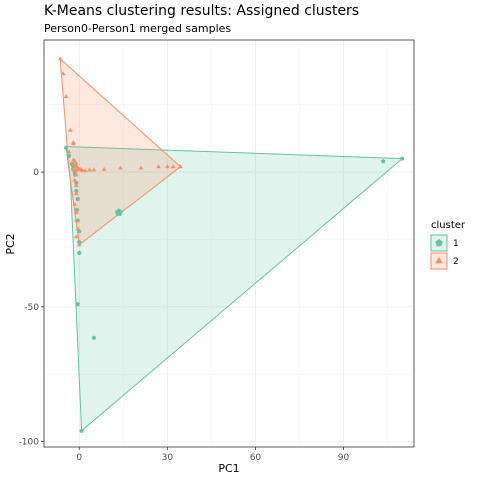 The width and height of the screenshot is (480, 480). What do you see at coordinates (168, 458) in the screenshot?
I see `x-tick-label: 30` at bounding box center [168, 458].